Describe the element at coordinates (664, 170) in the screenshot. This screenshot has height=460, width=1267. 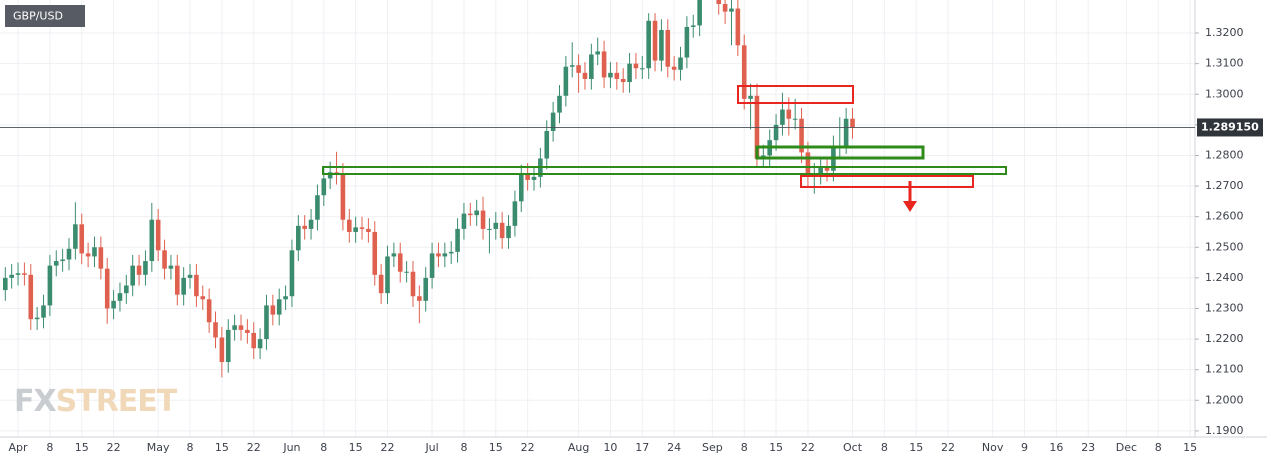
I see `support-line-box` at that location.